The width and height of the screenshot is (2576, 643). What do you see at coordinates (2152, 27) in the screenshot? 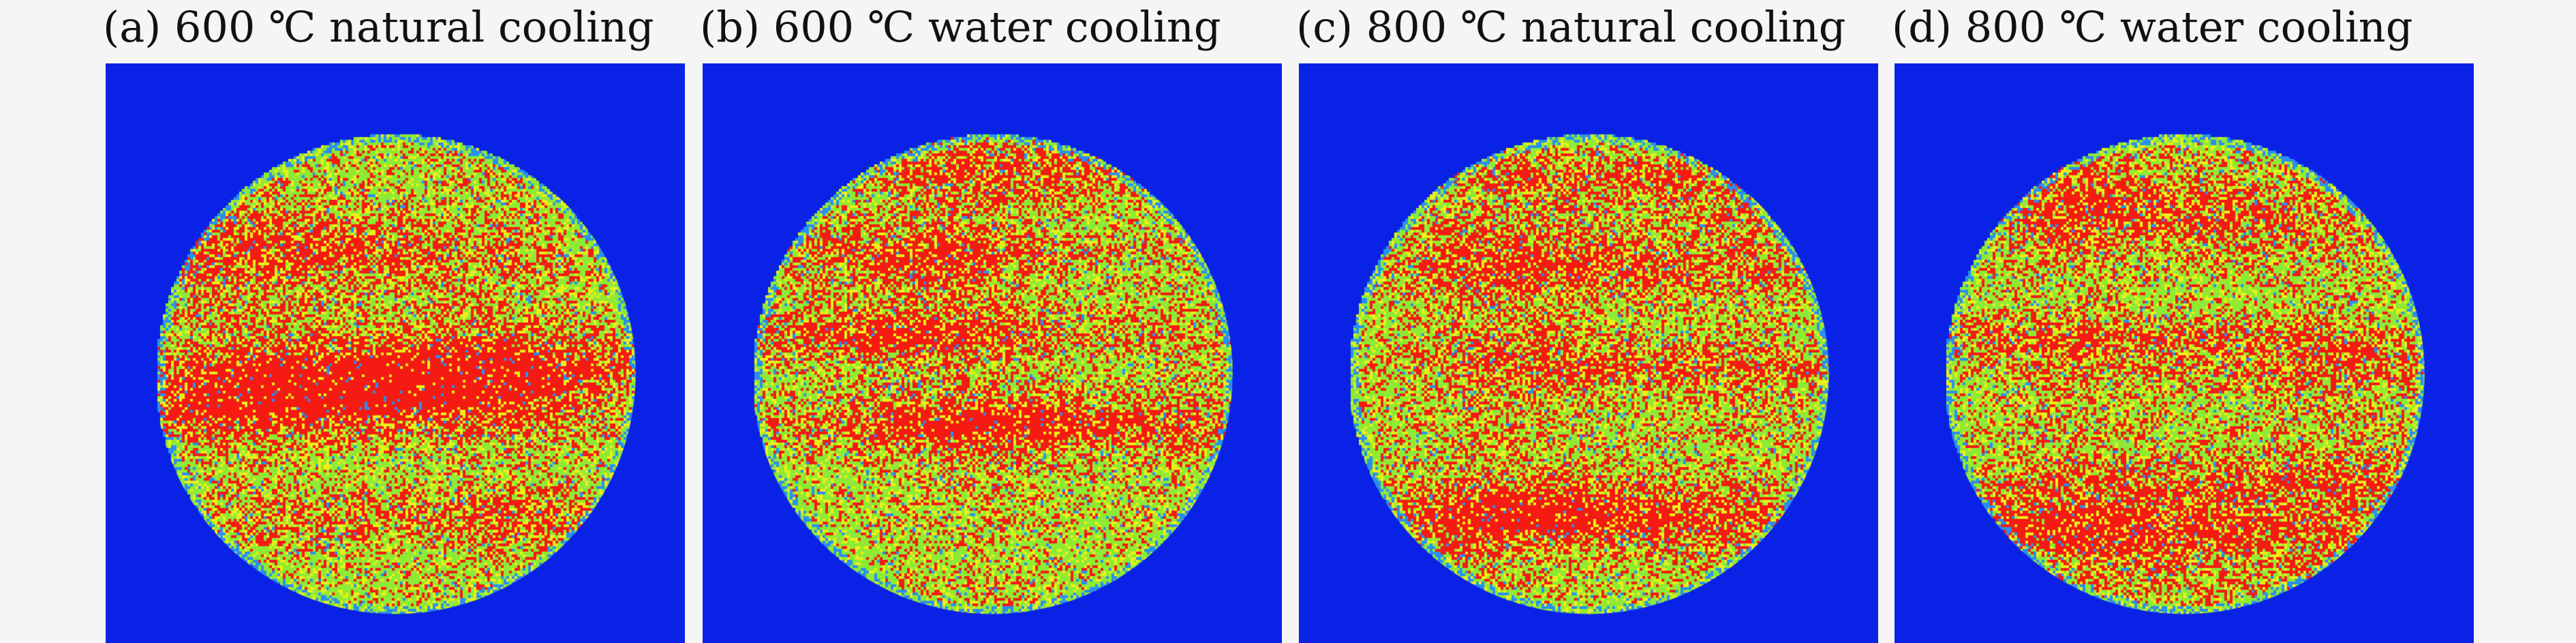
I see `panel-d-label: (d) 800 ℃ water cooling` at bounding box center [2152, 27].